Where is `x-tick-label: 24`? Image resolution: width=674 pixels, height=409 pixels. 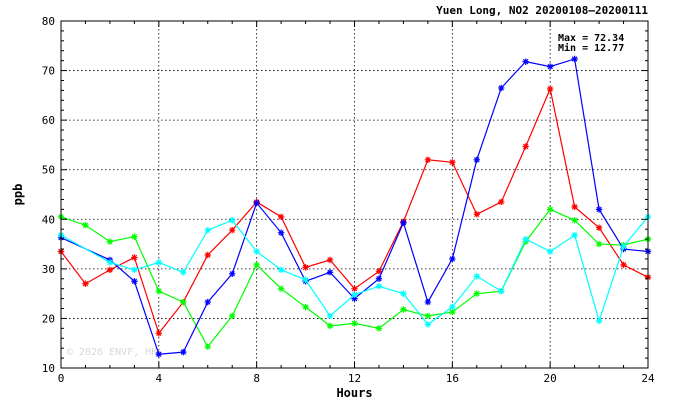 x-tick-label: 24 is located at coordinates (648, 378).